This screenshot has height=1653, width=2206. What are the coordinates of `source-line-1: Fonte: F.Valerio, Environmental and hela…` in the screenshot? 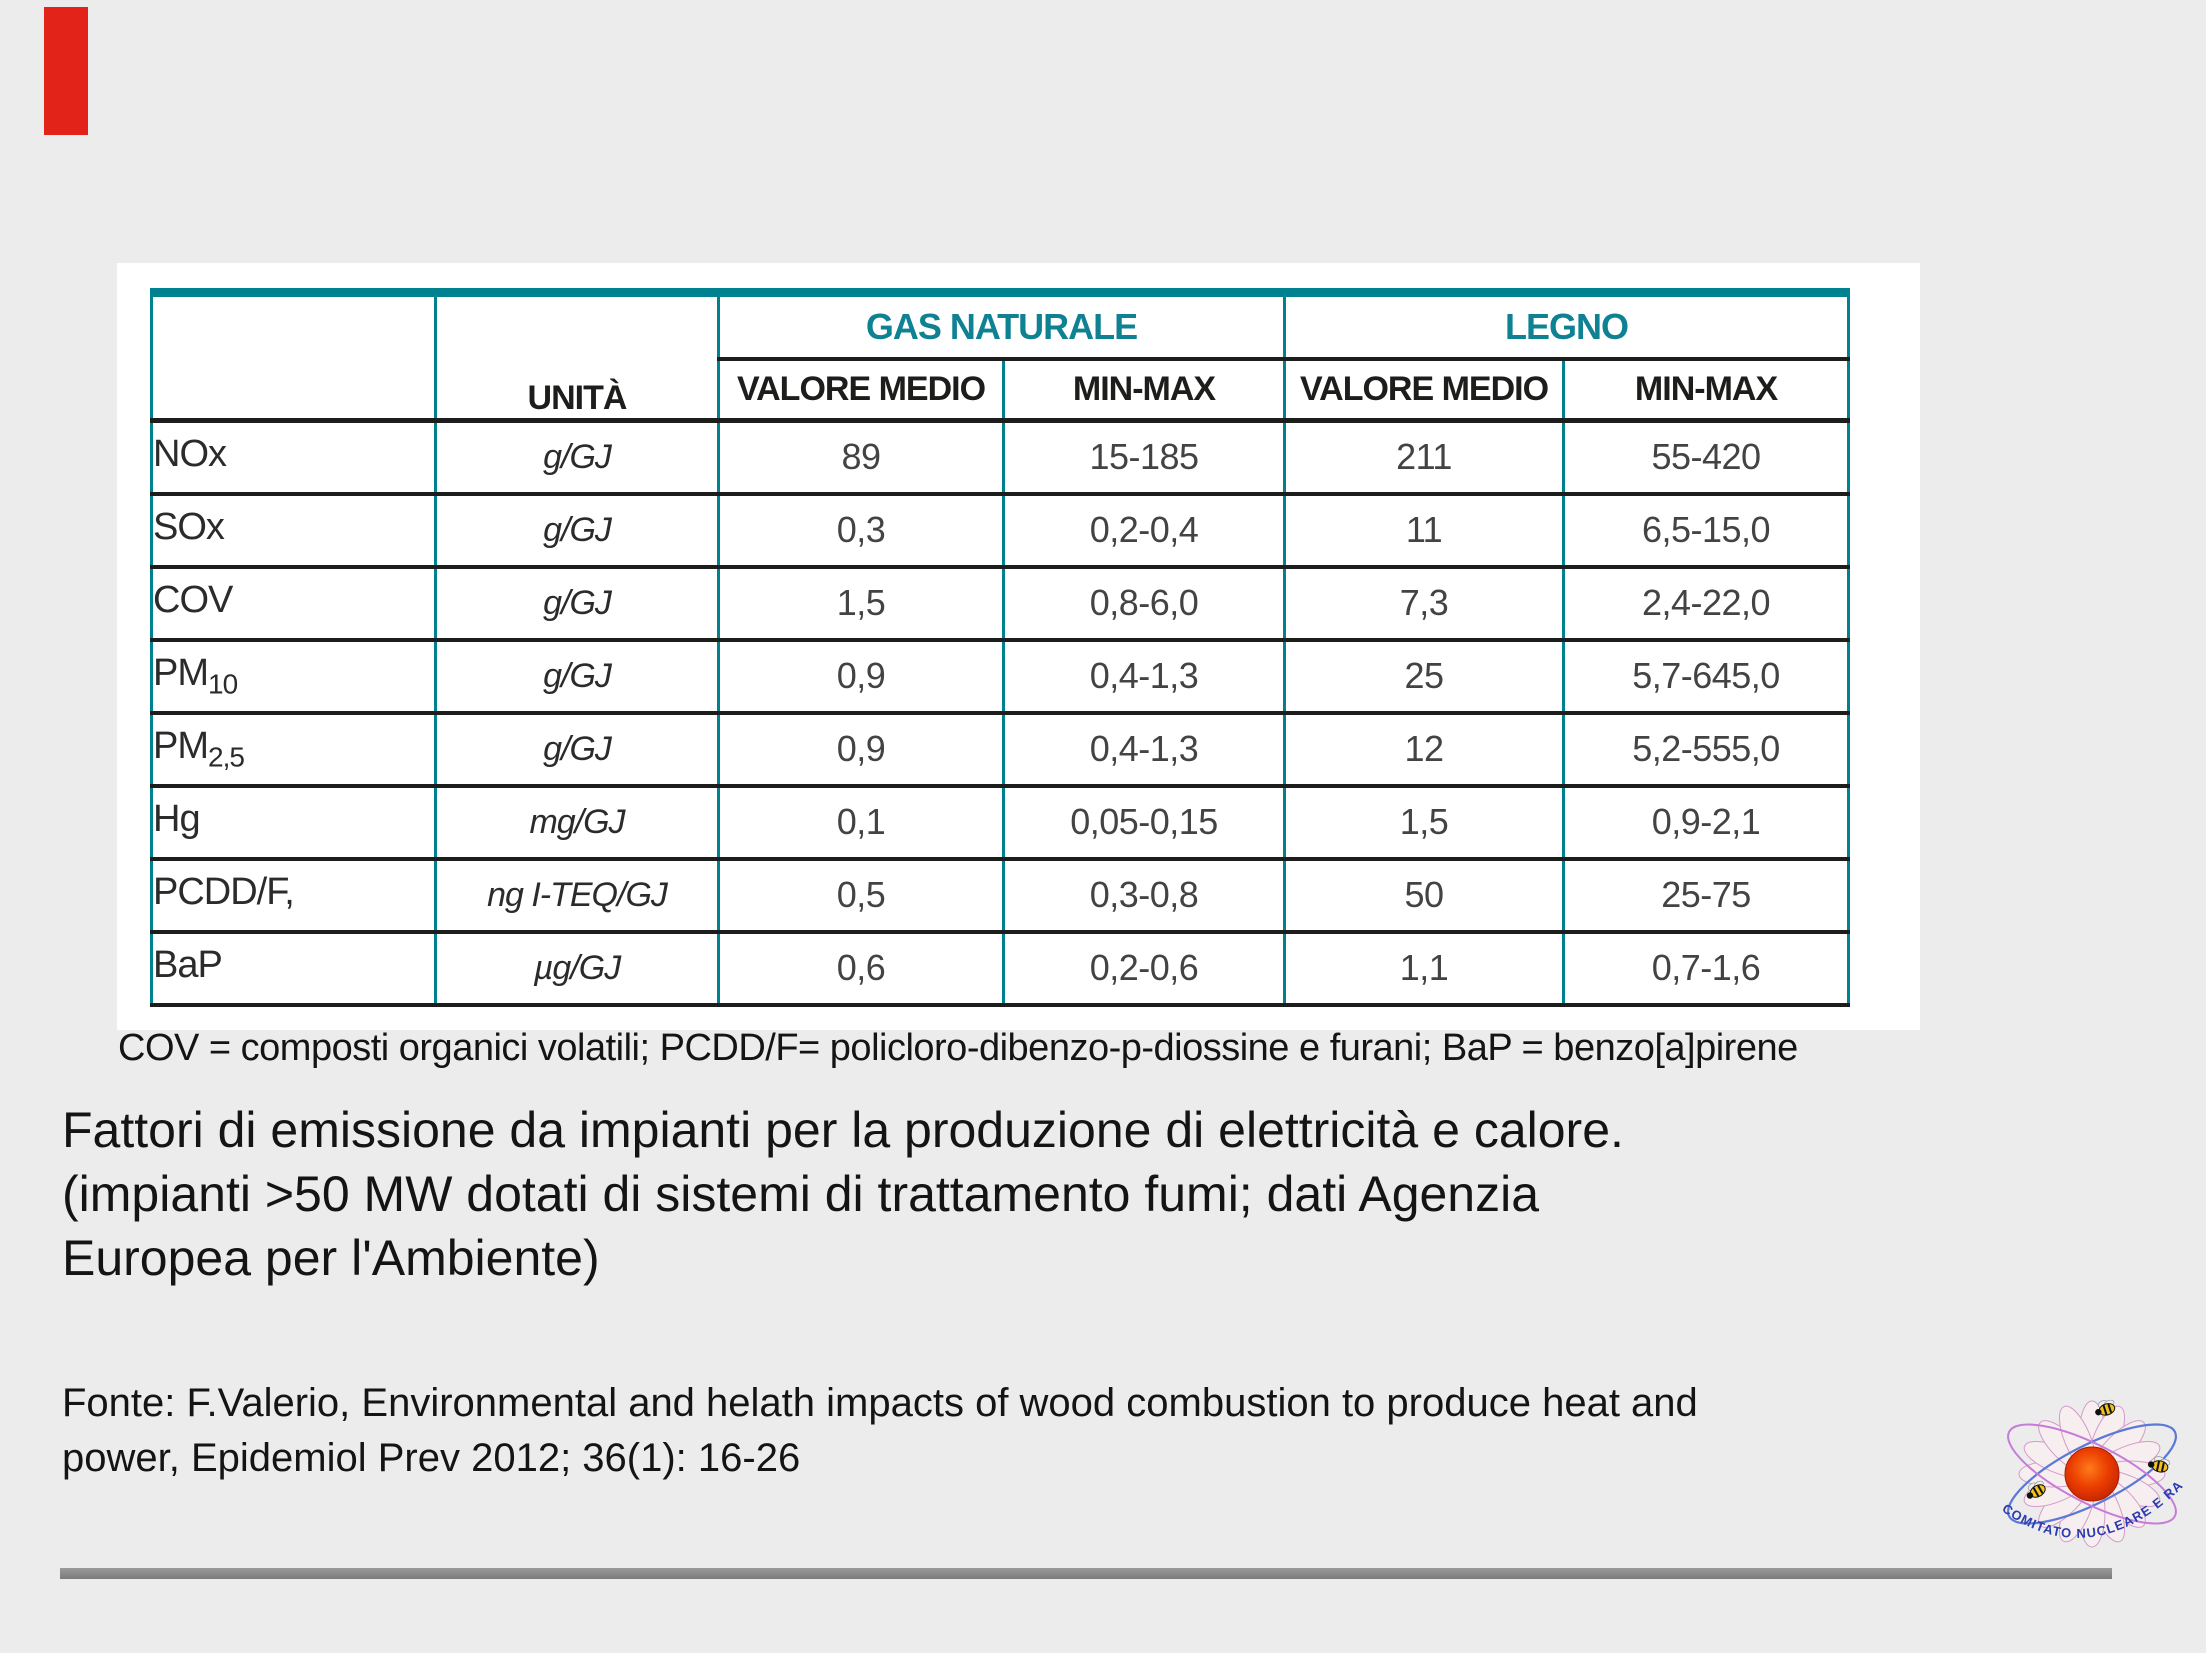 It's located at (880, 1403).